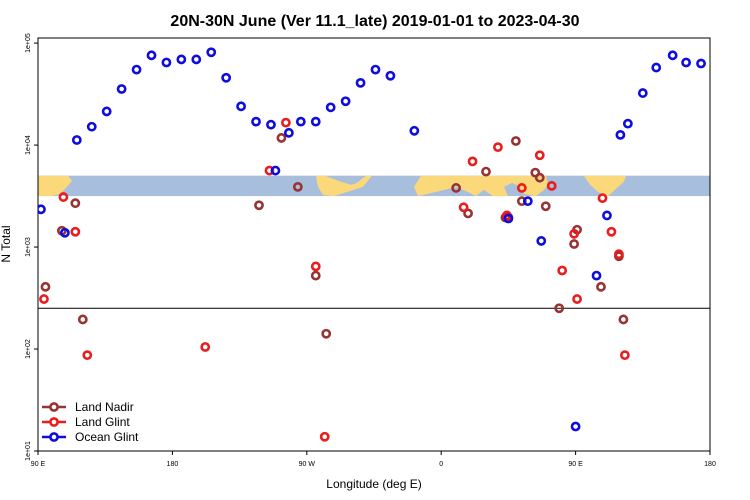 The image size is (750, 500). Describe the element at coordinates (441, 464) in the screenshot. I see `x-tick-label: 0` at that location.